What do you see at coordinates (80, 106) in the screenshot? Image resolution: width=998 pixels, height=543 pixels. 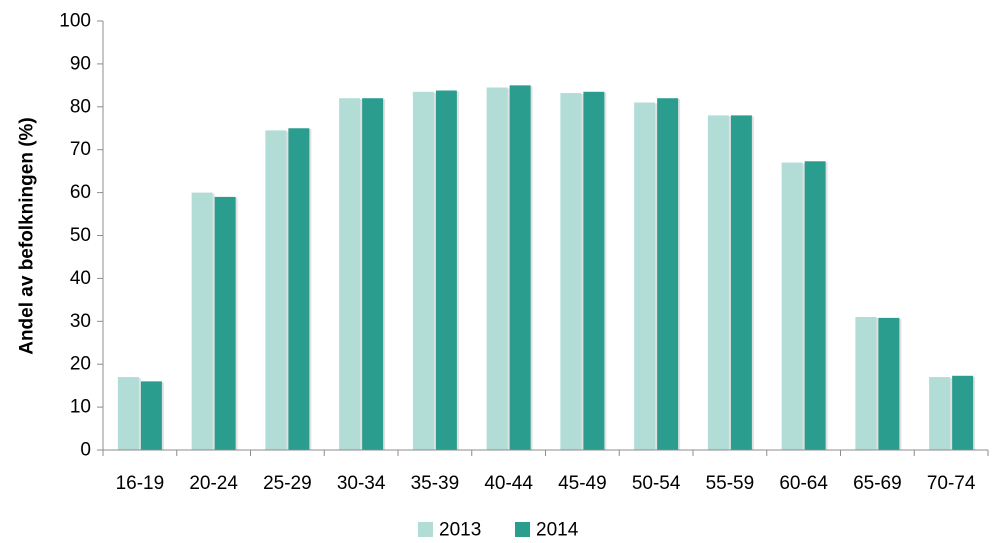 I see `y-tick-label: 80` at bounding box center [80, 106].